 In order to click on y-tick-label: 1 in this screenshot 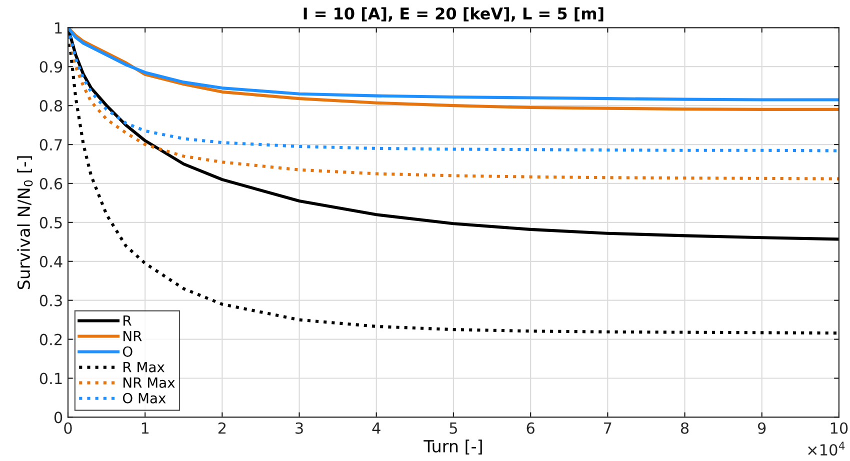, I will do `click(58, 28)`.